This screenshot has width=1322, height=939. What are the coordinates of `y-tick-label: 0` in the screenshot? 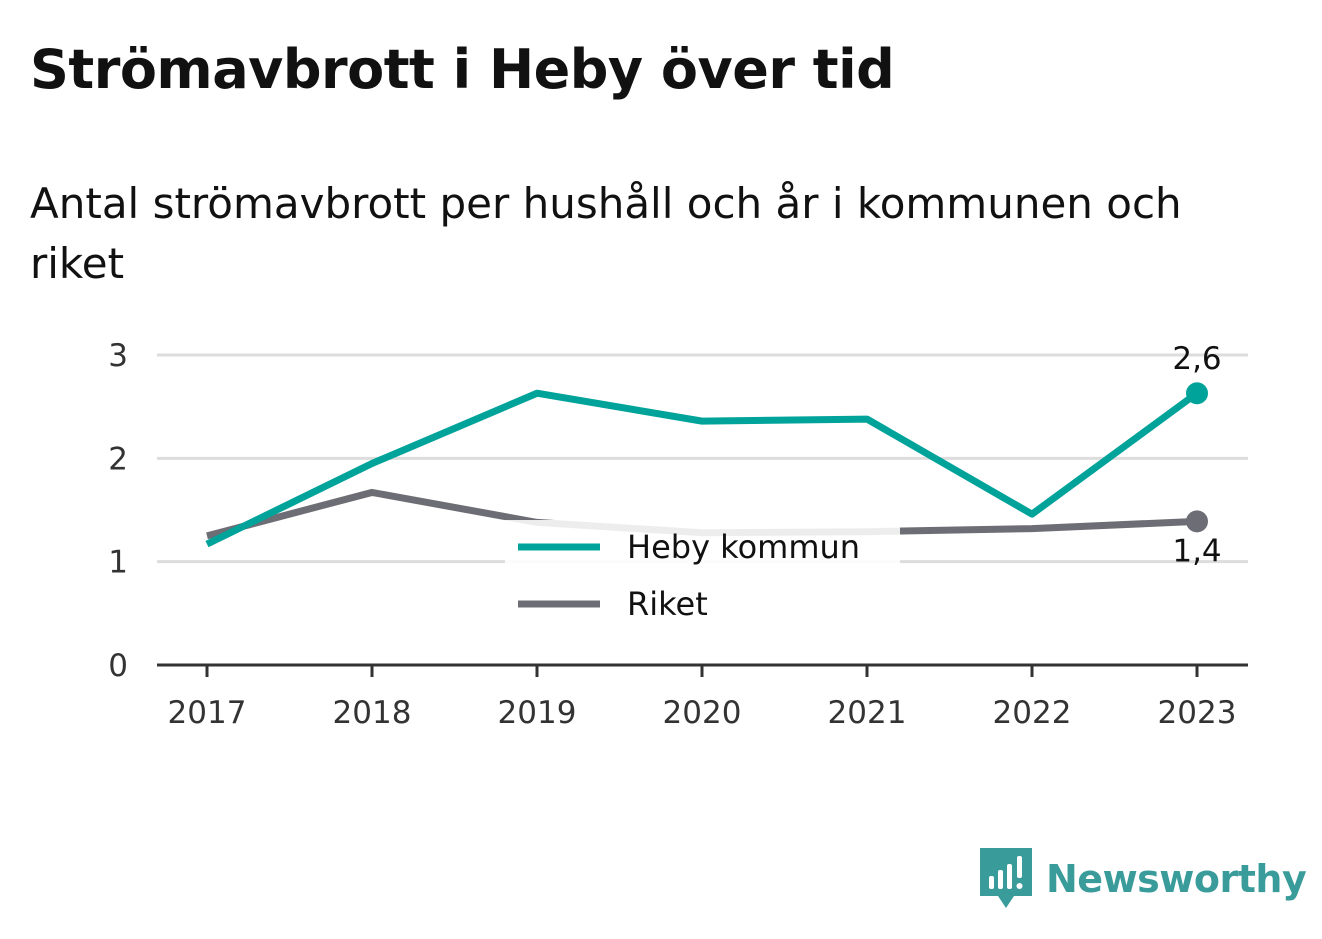 It's located at (118, 666).